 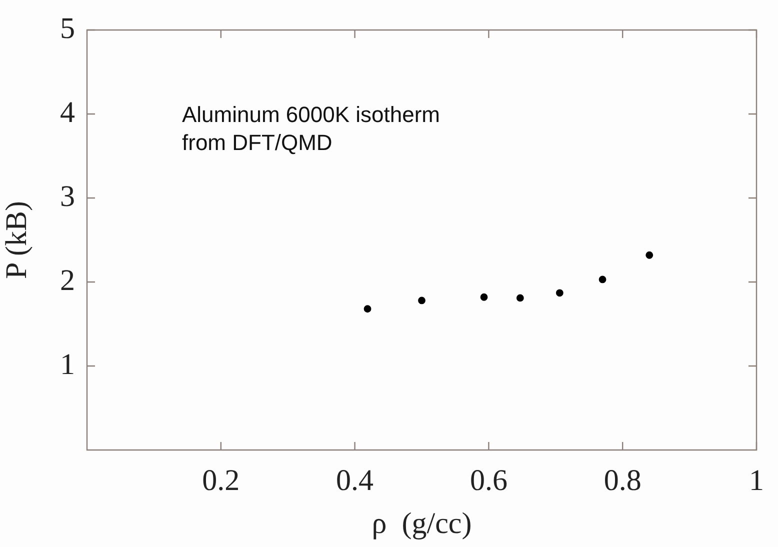 I want to click on y-tick-label: 5, so click(x=67, y=28).